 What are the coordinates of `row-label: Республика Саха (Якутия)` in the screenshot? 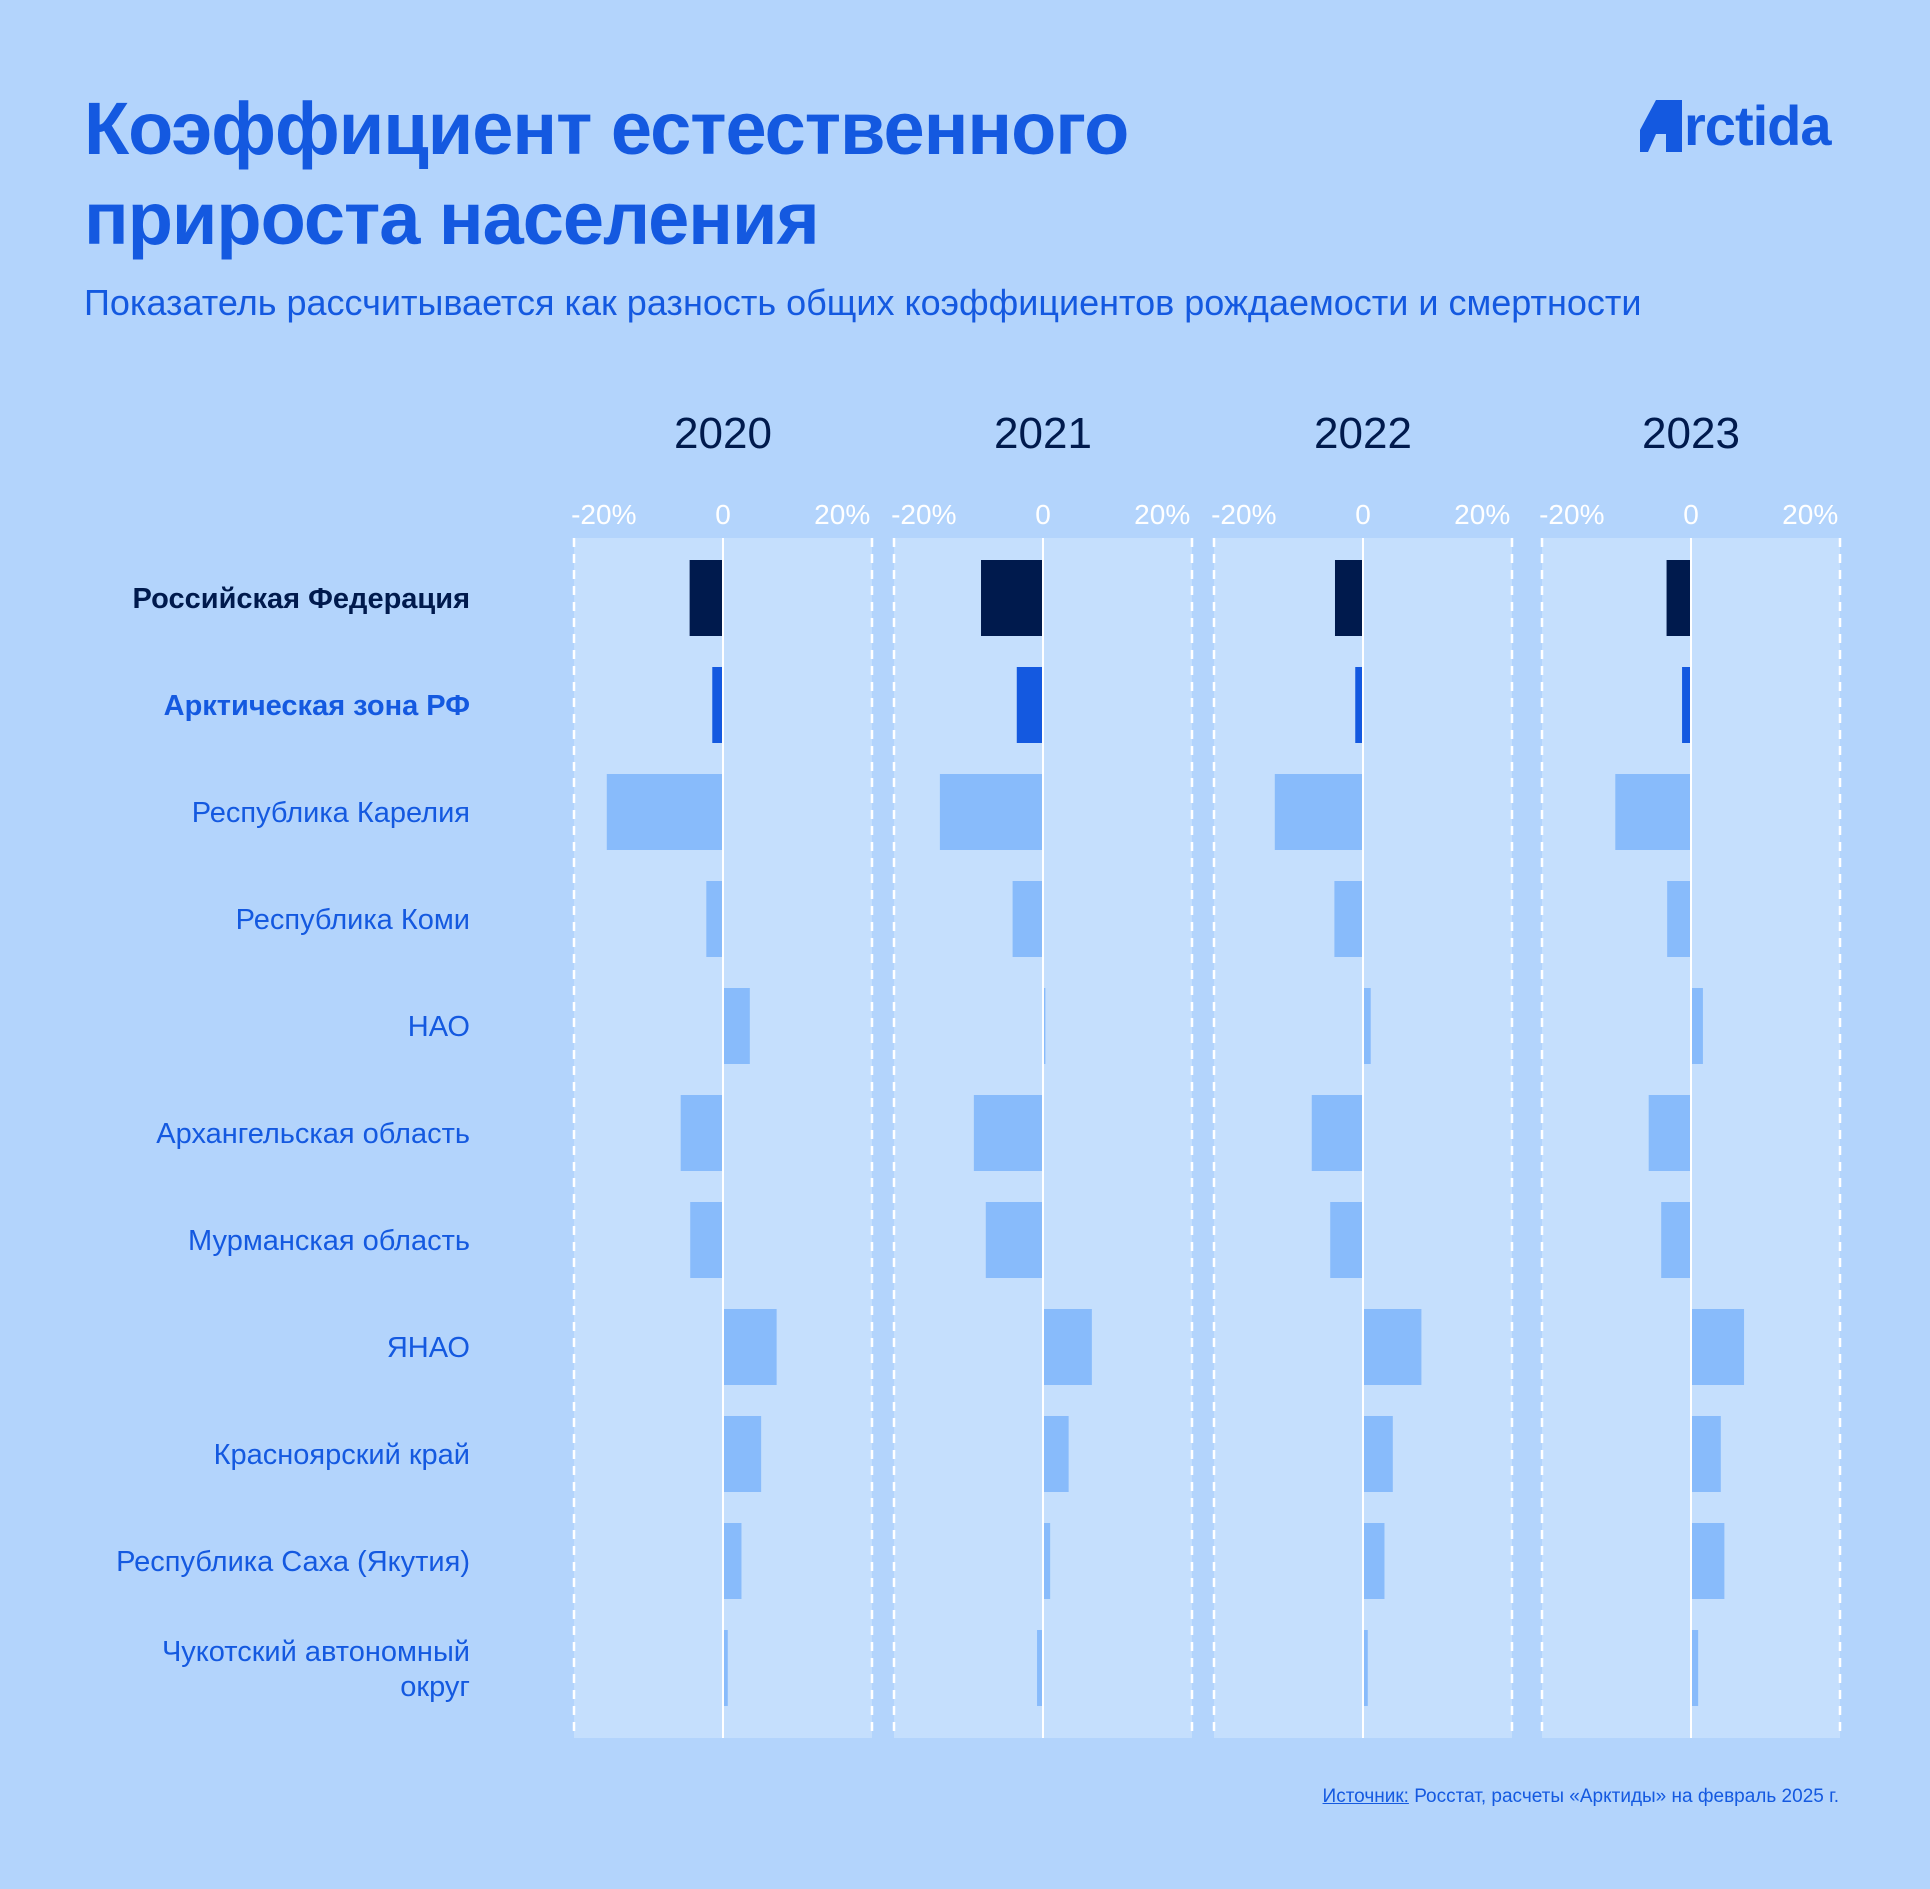 It's located at (293, 1562).